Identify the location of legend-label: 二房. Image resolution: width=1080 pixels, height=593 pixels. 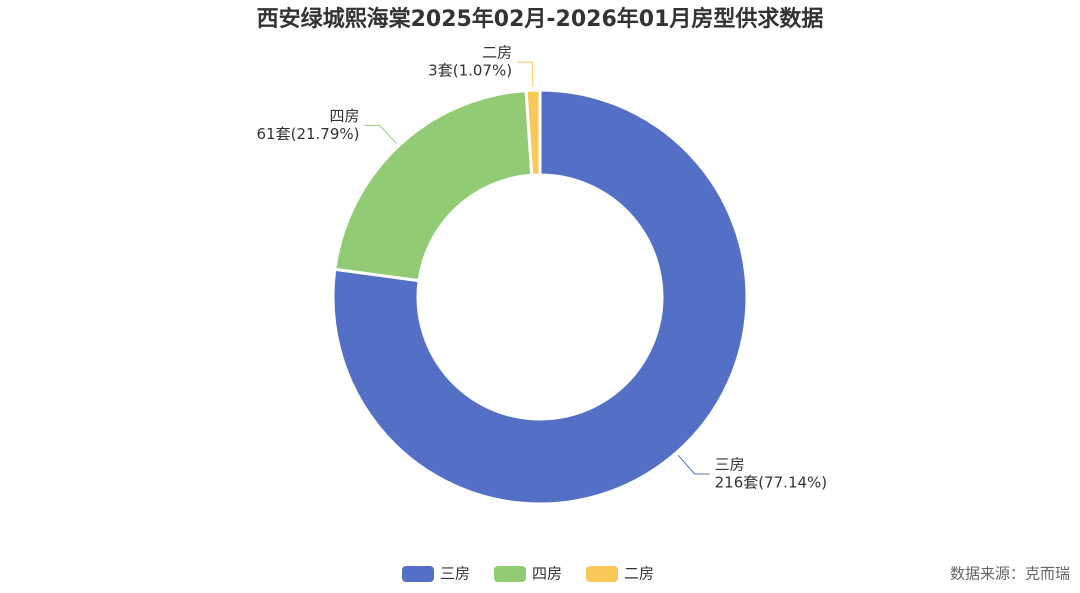
(639, 574).